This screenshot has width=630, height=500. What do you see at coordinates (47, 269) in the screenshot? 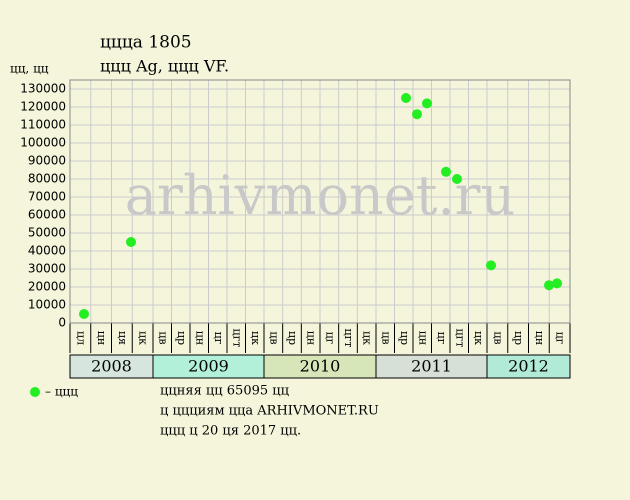
I see `y-tick-label: 30000` at bounding box center [47, 269].